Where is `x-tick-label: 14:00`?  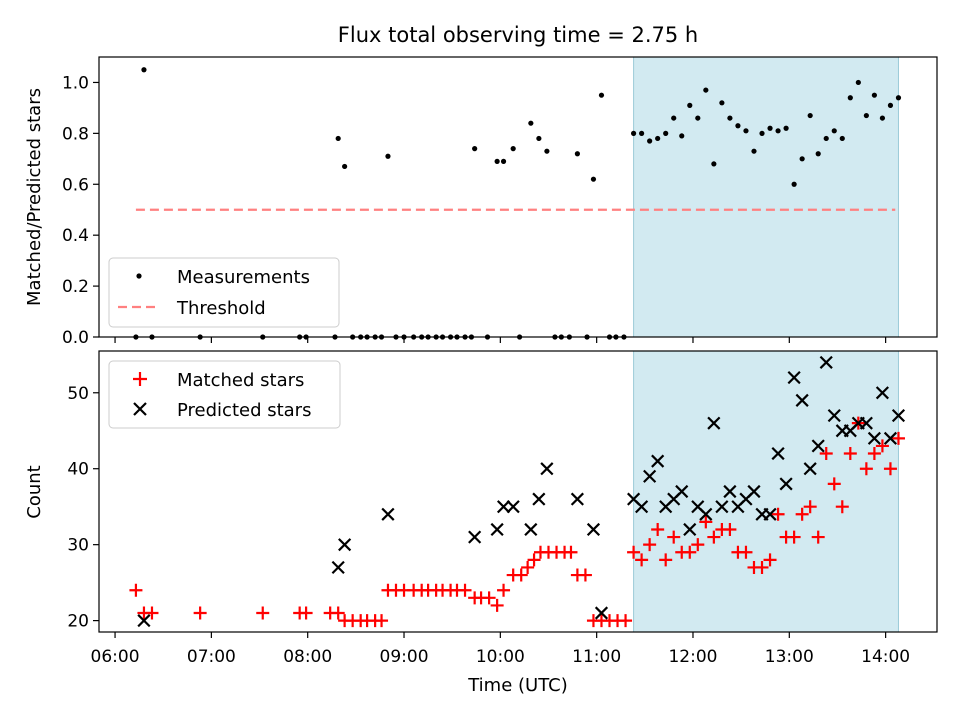 x-tick-label: 14:00 is located at coordinates (885, 657).